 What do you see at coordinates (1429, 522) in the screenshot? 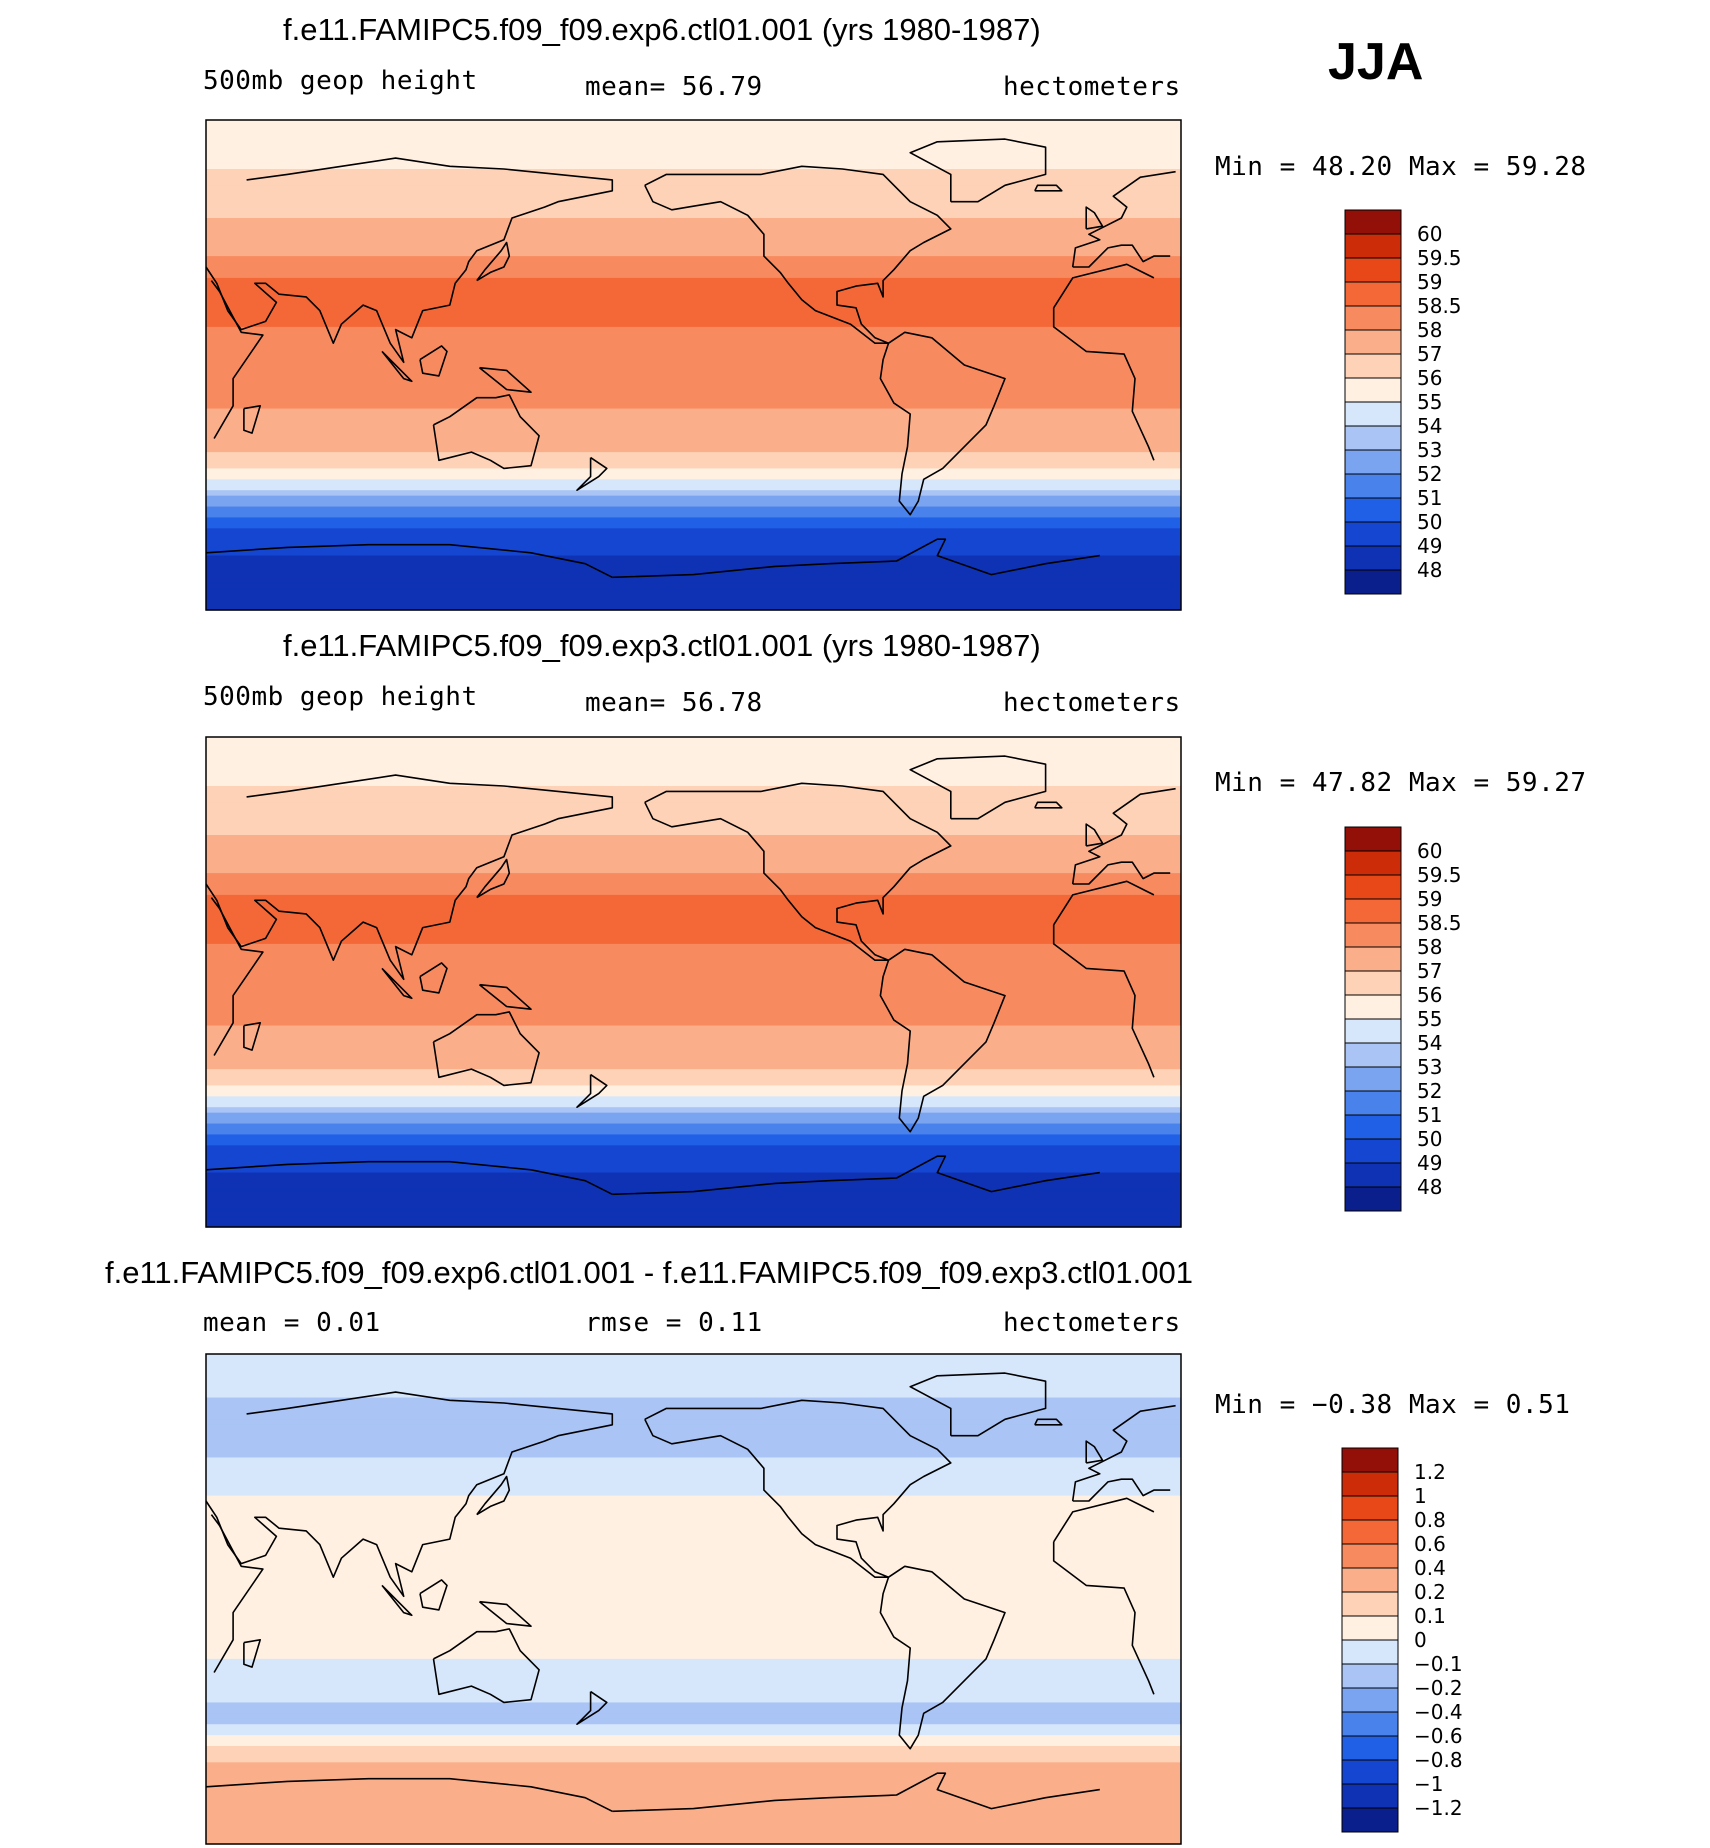
I see `colorbar-tick-label: 50` at bounding box center [1429, 522].